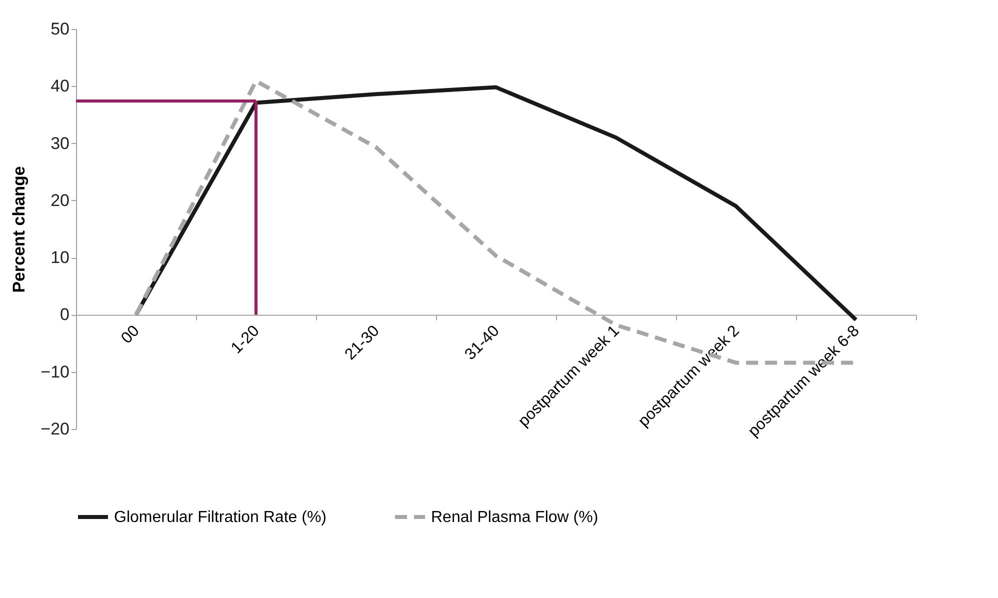 The image size is (998, 598). Describe the element at coordinates (65, 314) in the screenshot. I see `y-tick-label: 0` at that location.